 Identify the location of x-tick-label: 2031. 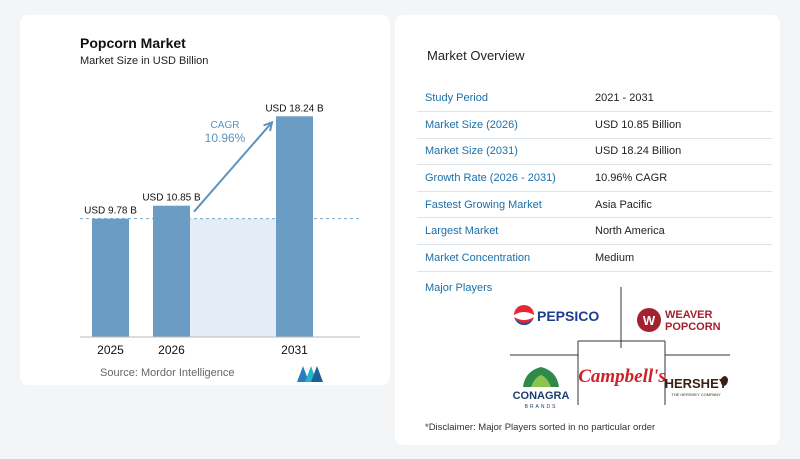
(294, 350).